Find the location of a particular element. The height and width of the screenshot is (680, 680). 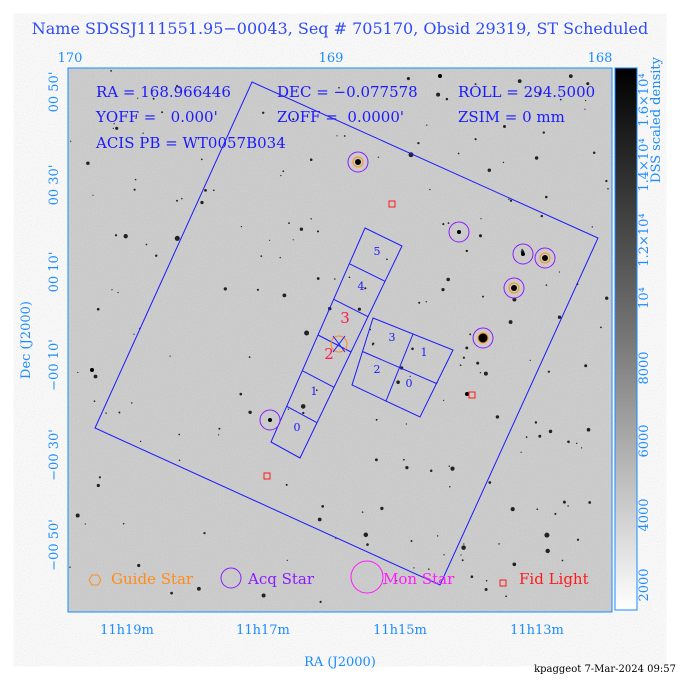

info-ra: RA = 168.966446 is located at coordinates (163, 92).